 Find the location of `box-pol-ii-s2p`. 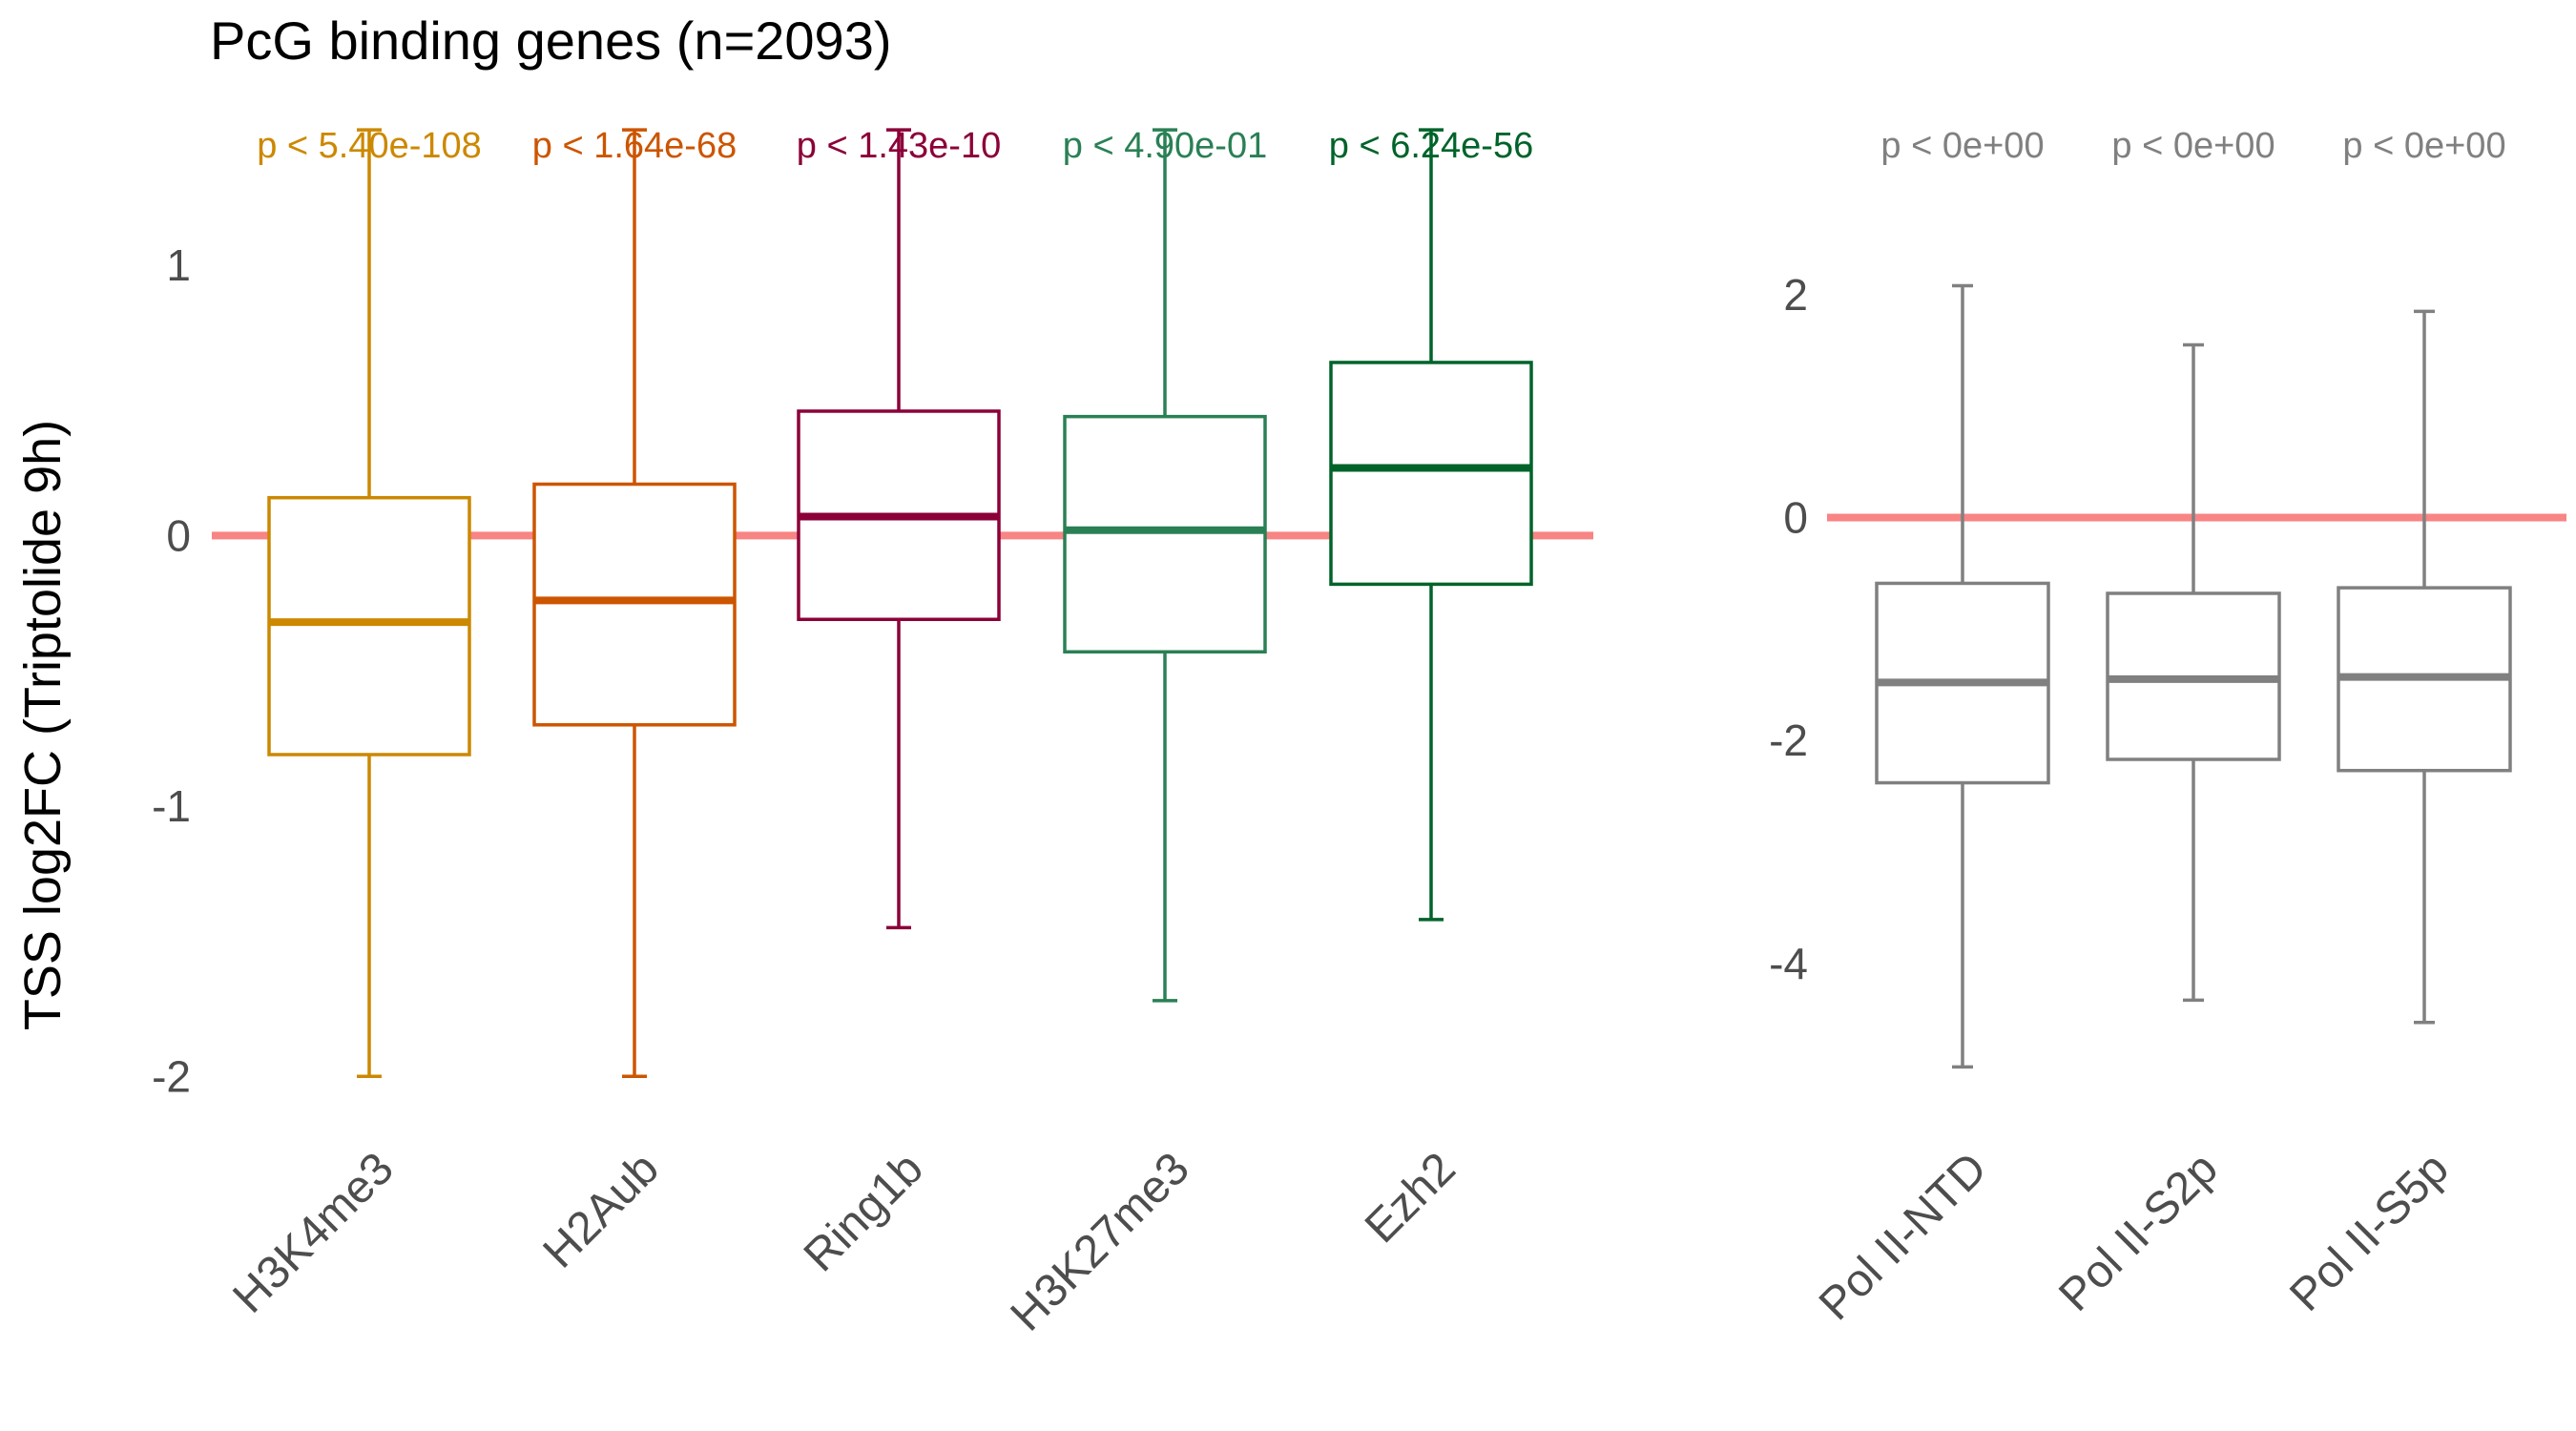

box-pol-ii-s2p is located at coordinates (2193, 672).